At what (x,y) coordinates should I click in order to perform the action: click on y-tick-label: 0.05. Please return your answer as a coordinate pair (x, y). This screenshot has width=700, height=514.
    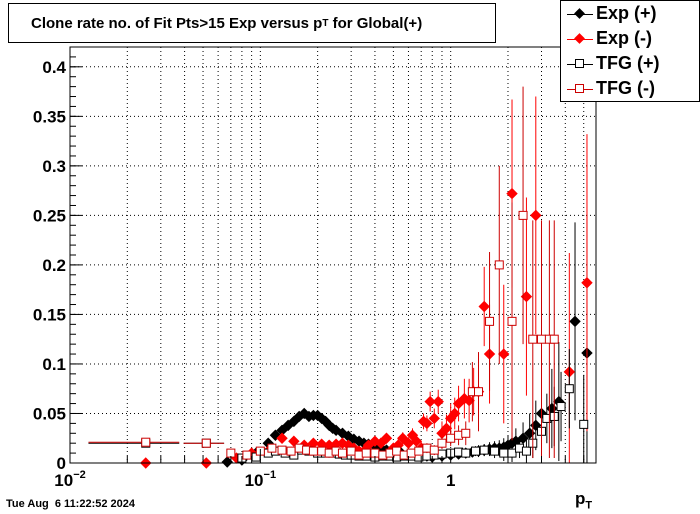
    Looking at the image, I should click on (49, 413).